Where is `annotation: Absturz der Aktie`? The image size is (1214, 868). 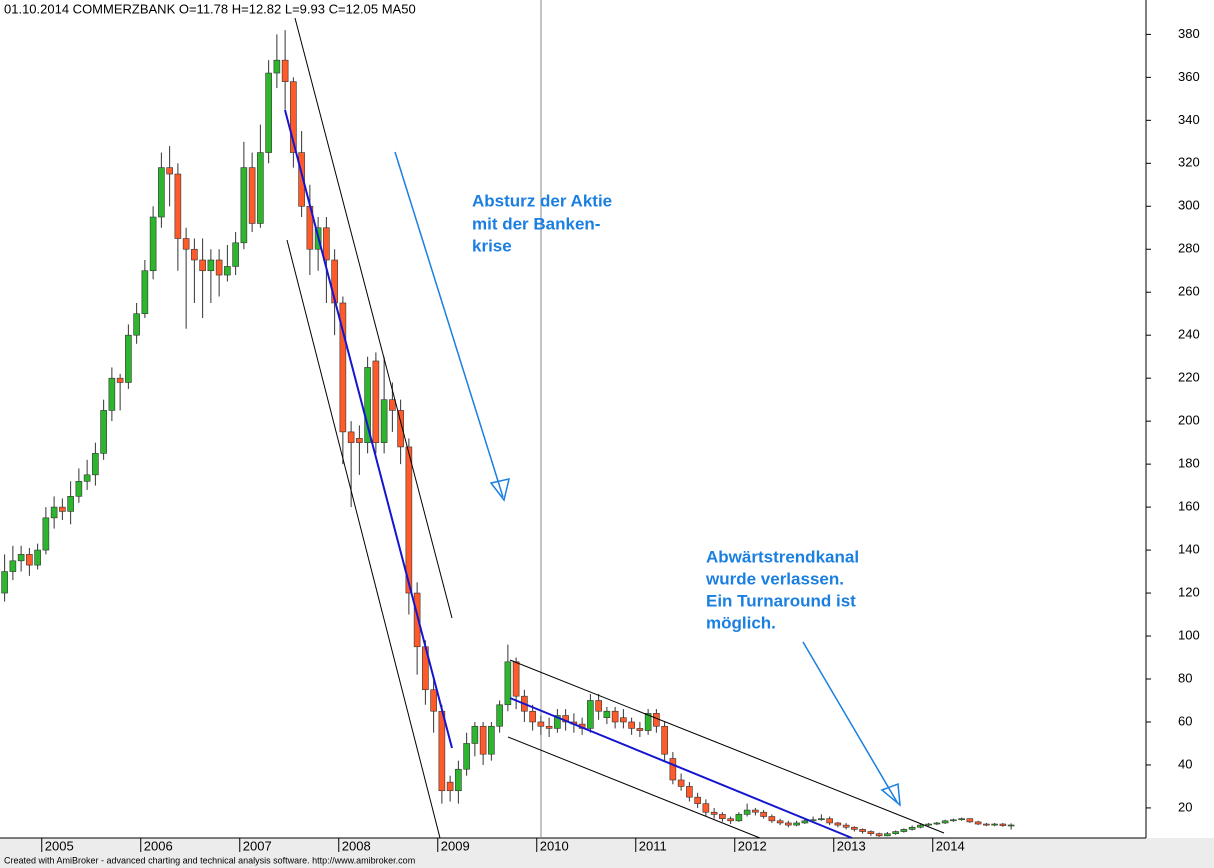 annotation: Absturz der Aktie is located at coordinates (542, 200).